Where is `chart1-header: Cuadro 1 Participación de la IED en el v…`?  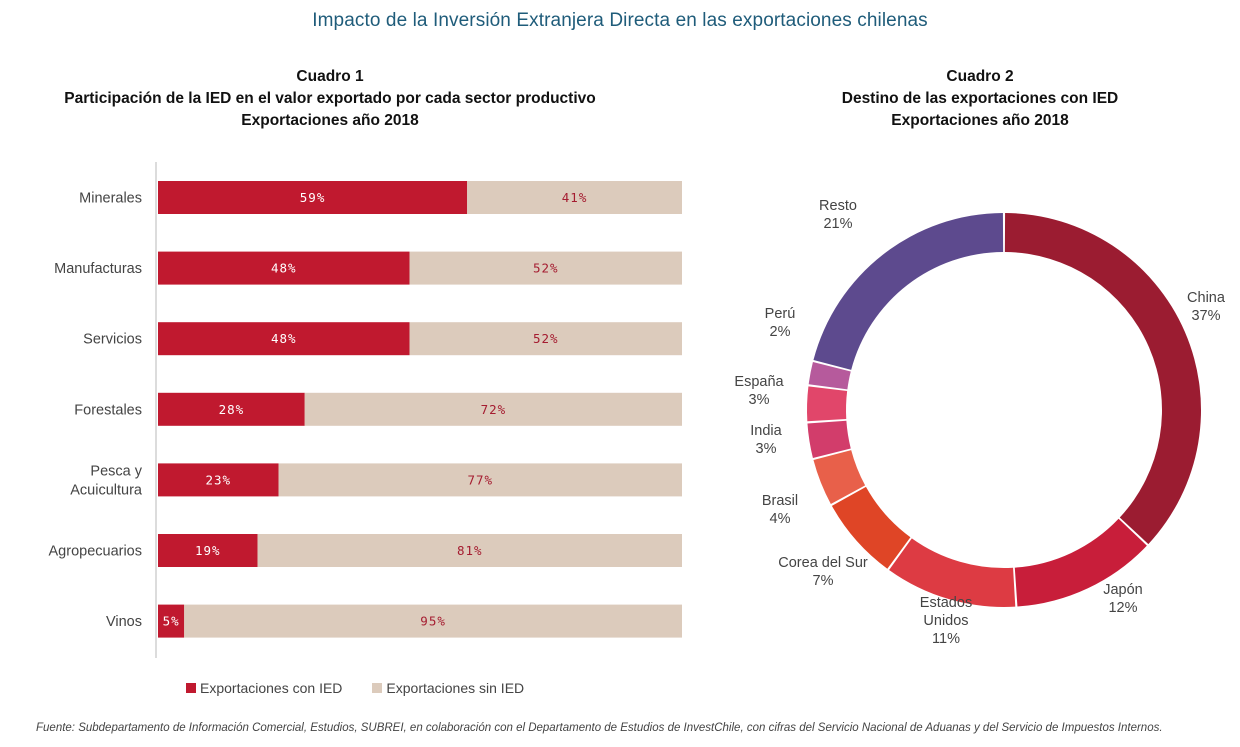
chart1-header: Cuadro 1 Participación de la IED en el v… is located at coordinates (330, 99).